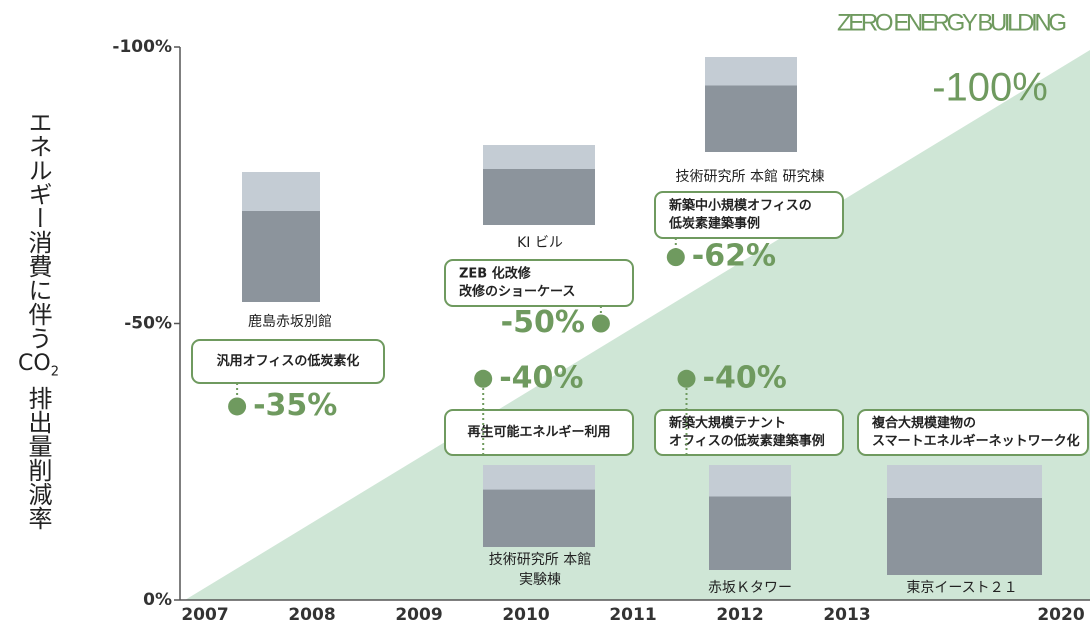 Image resolution: width=1090 pixels, height=628 pixels. Describe the element at coordinates (1060, 615) in the screenshot. I see `x-tick-label: 2020` at that location.